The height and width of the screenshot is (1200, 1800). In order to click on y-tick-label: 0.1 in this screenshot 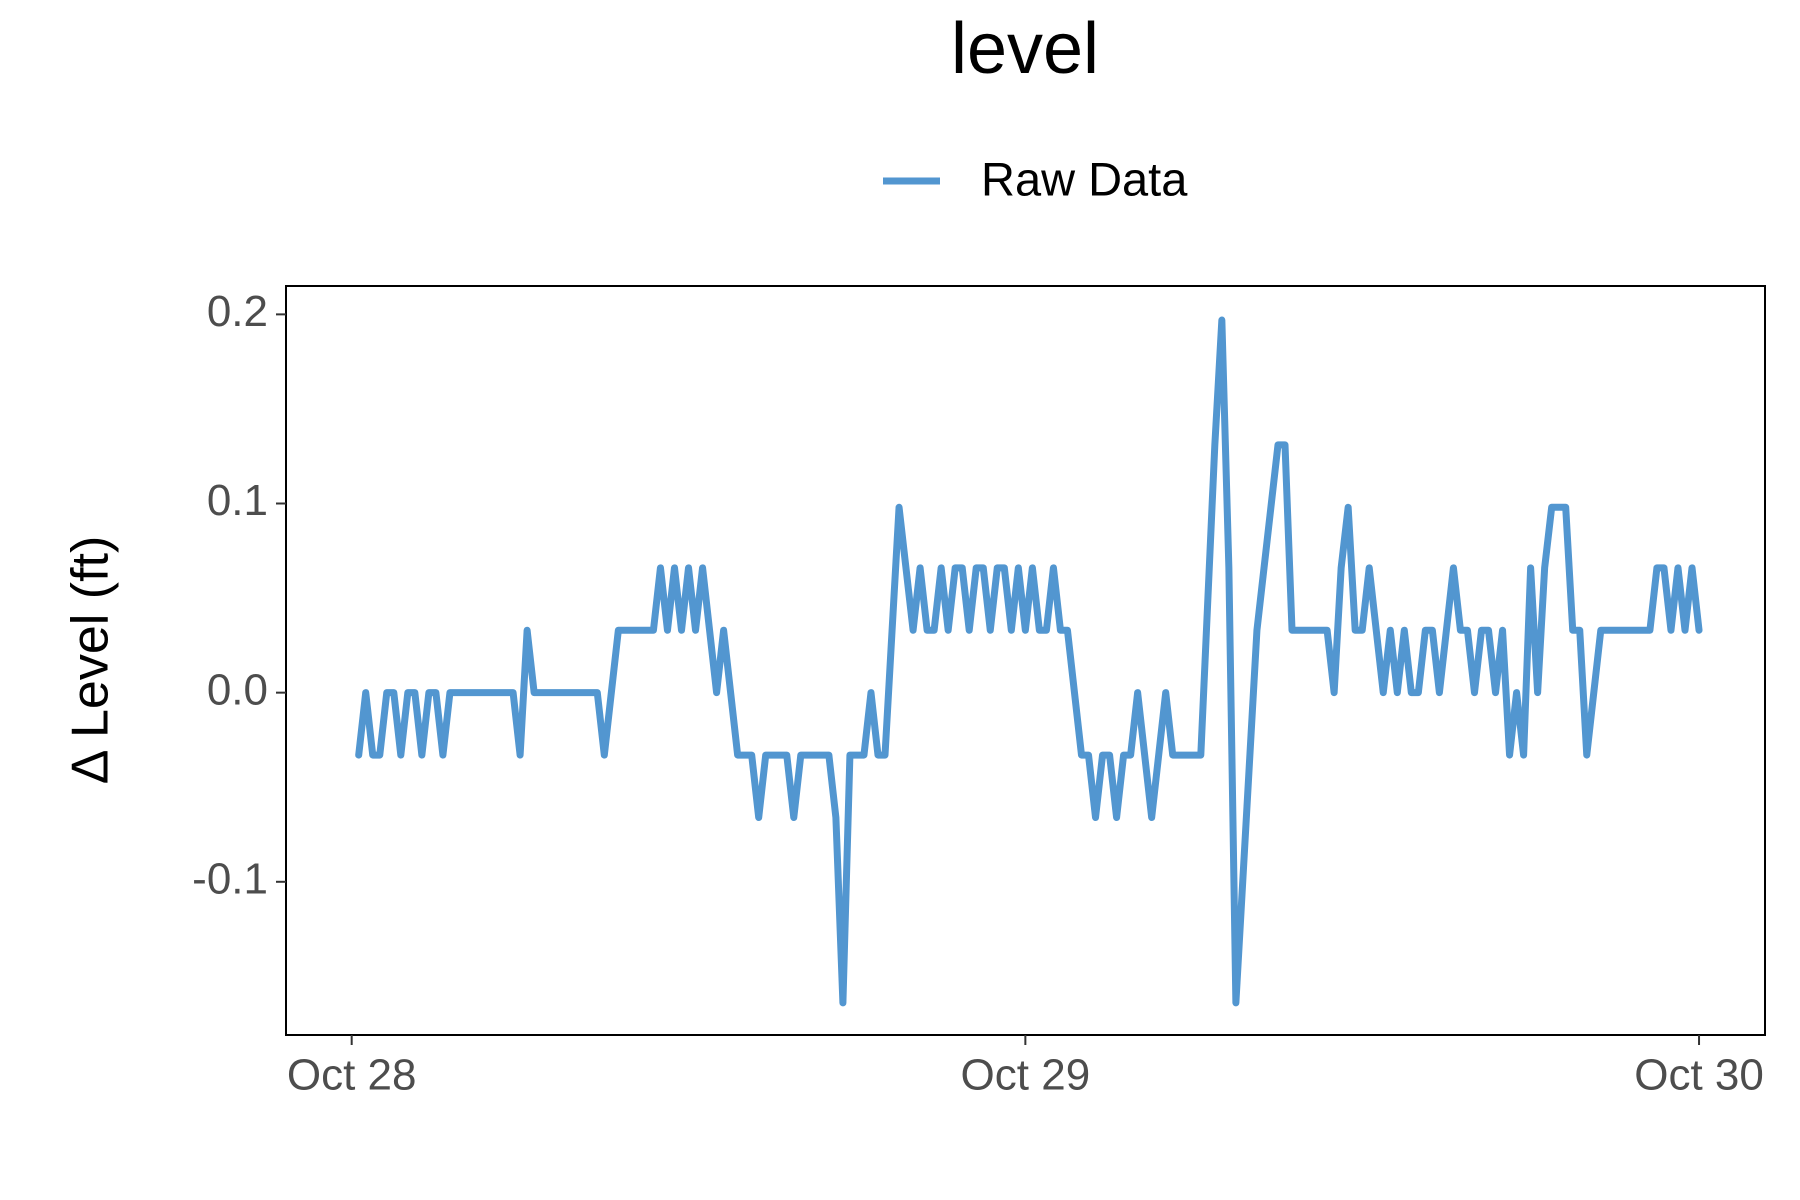, I will do `click(237, 500)`.